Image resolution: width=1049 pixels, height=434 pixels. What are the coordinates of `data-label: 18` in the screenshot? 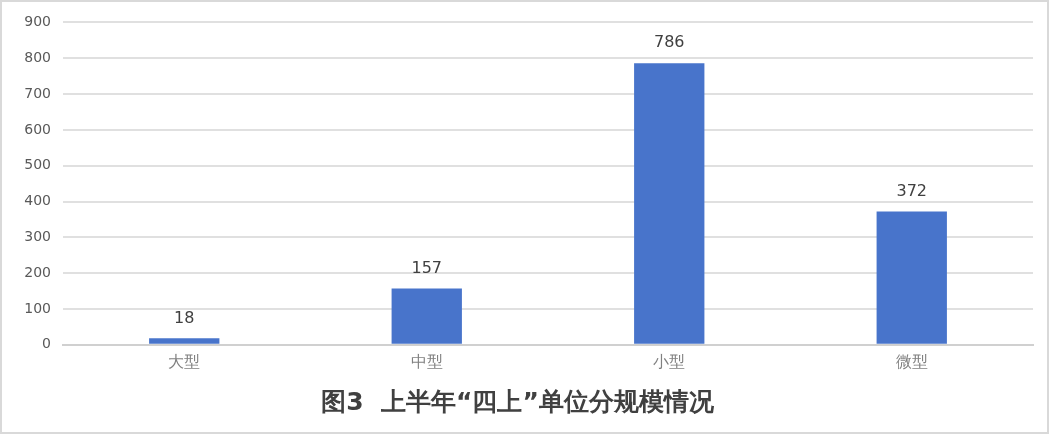 It's located at (184, 317).